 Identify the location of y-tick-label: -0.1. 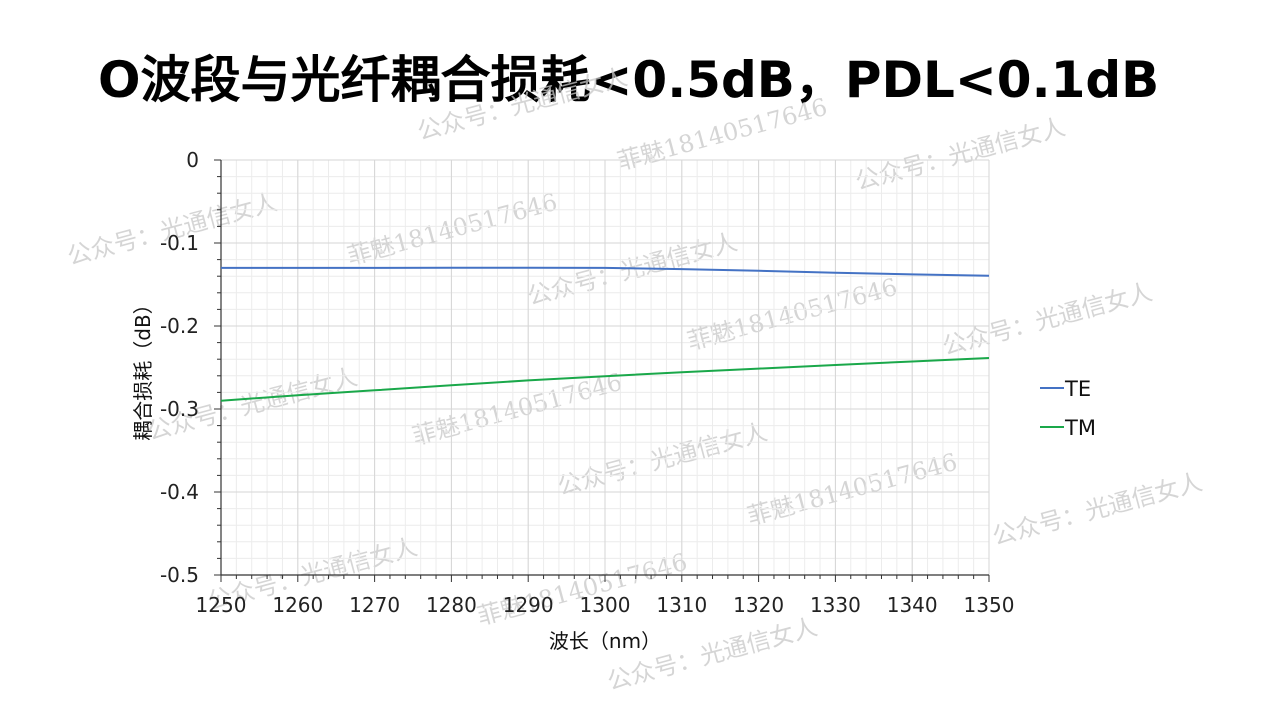
(179, 243).